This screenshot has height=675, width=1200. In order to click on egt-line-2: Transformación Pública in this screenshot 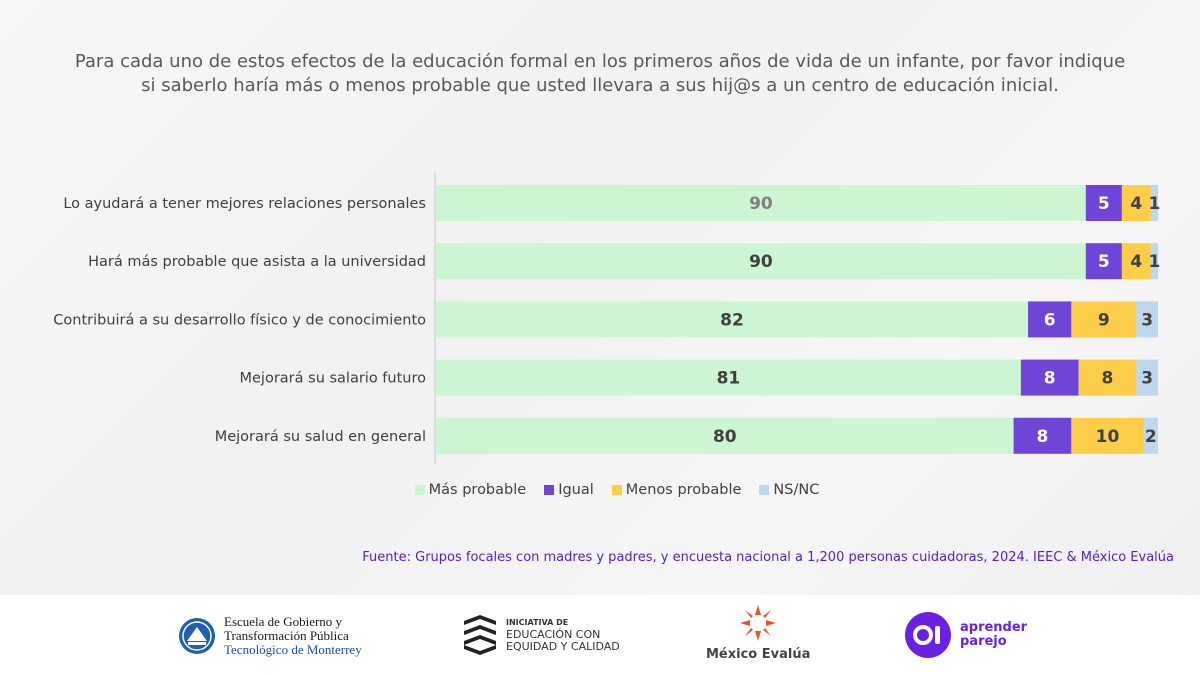, I will do `click(286, 635)`.